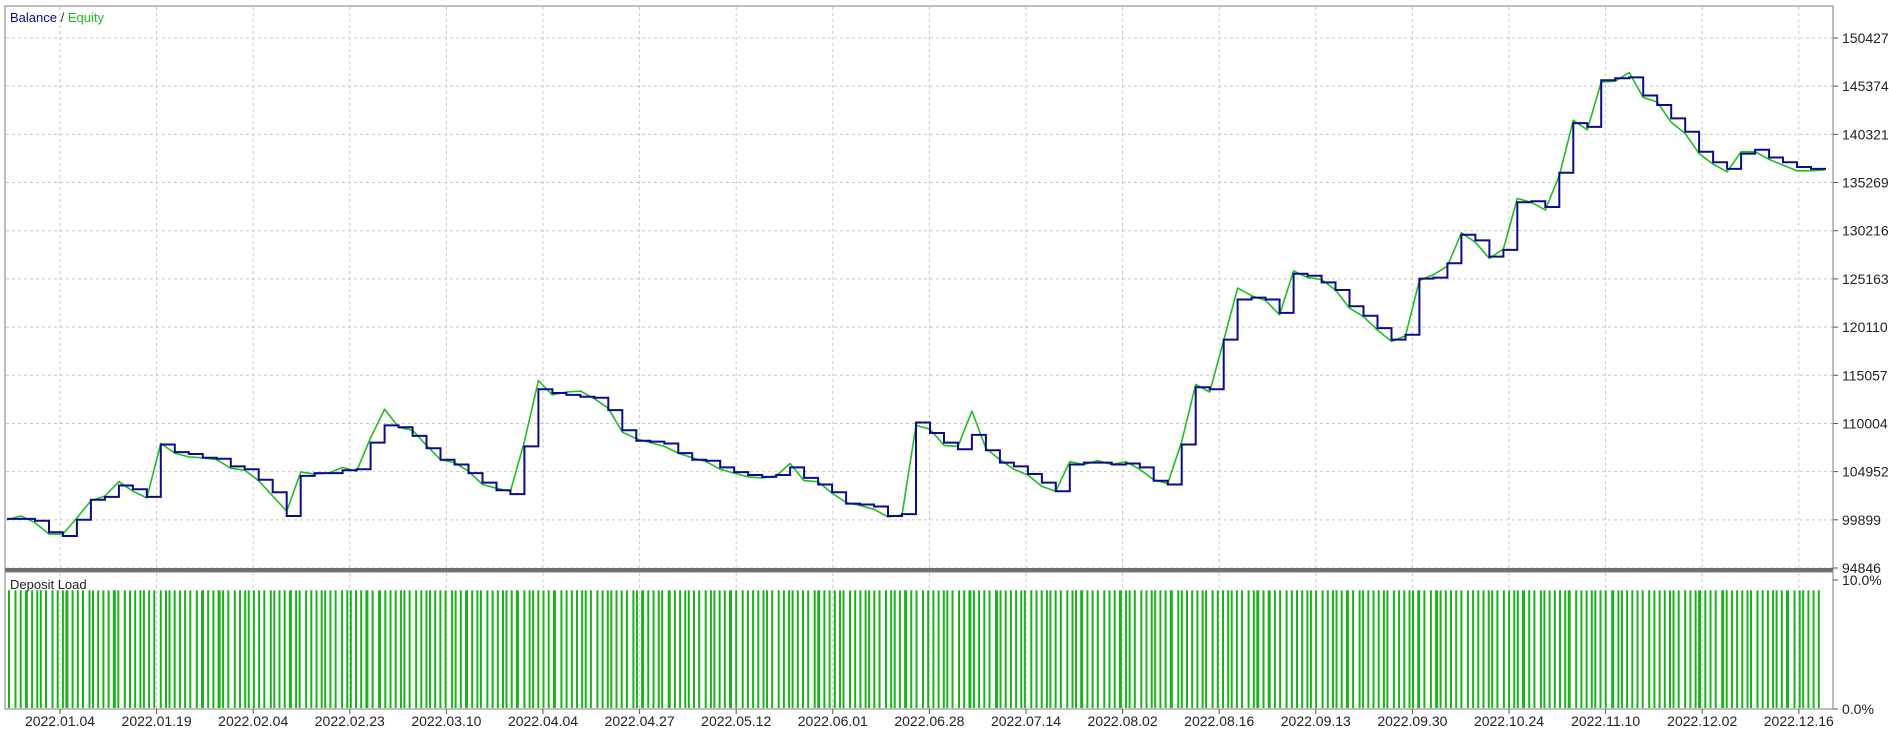 This screenshot has height=734, width=1889. What do you see at coordinates (833, 721) in the screenshot?
I see `x-tick-label: 2022.06.01` at bounding box center [833, 721].